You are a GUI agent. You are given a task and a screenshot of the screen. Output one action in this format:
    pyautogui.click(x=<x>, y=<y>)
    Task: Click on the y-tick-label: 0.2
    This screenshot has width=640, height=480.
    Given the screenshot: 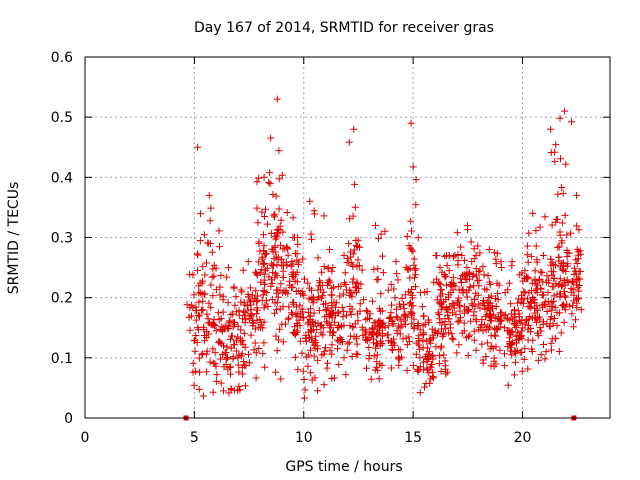 What is the action you would take?
    pyautogui.click(x=62, y=299)
    